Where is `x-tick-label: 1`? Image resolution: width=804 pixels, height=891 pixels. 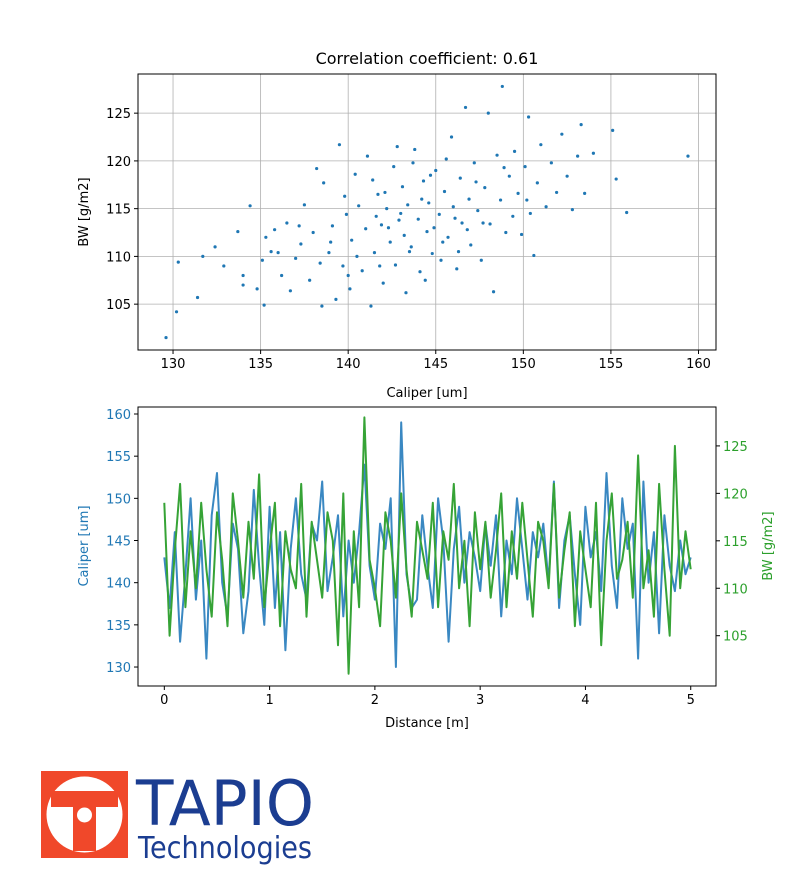
x-tick-label: 1 is located at coordinates (269, 700).